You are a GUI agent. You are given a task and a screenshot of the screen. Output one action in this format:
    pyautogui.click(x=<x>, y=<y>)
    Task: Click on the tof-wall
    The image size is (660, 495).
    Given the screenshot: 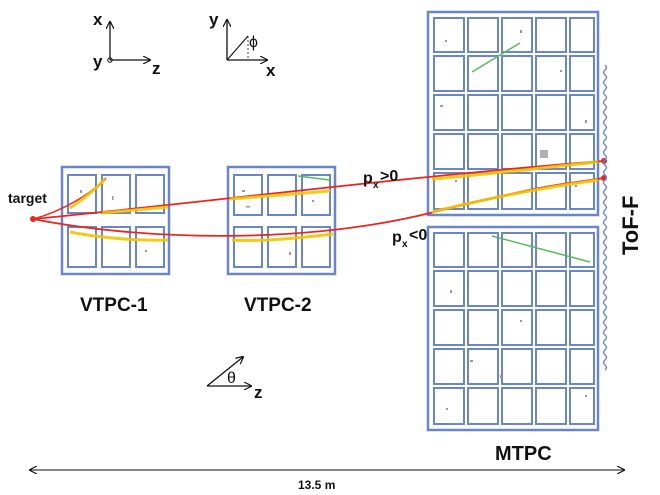 What is the action you would take?
    pyautogui.click(x=605, y=217)
    